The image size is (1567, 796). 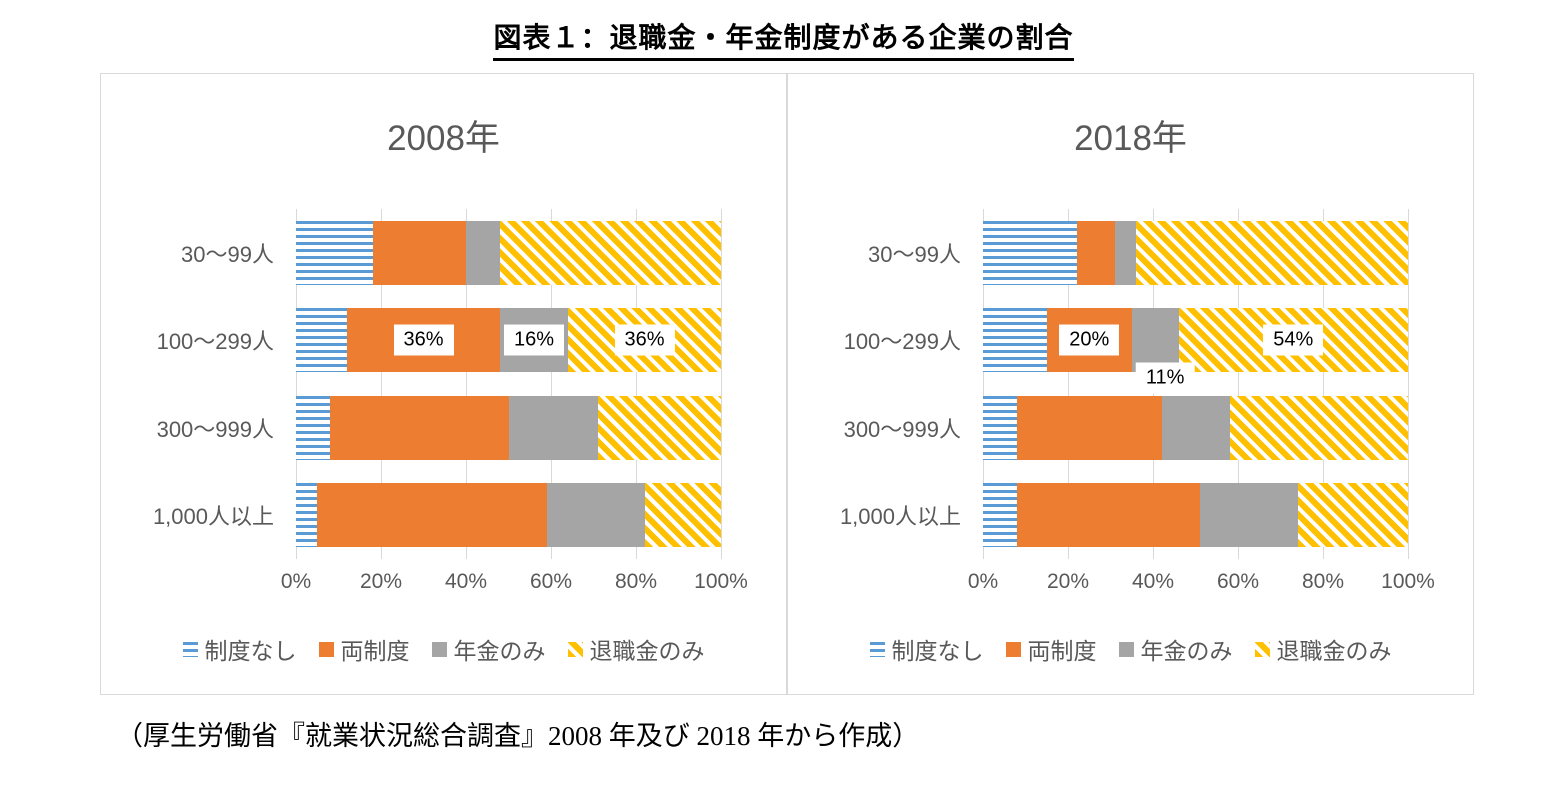 What do you see at coordinates (518, 736) in the screenshot?
I see `source-caption: （厚生労働省『就業状況総合調査』2008 年及び 2018 年から作成）` at bounding box center [518, 736].